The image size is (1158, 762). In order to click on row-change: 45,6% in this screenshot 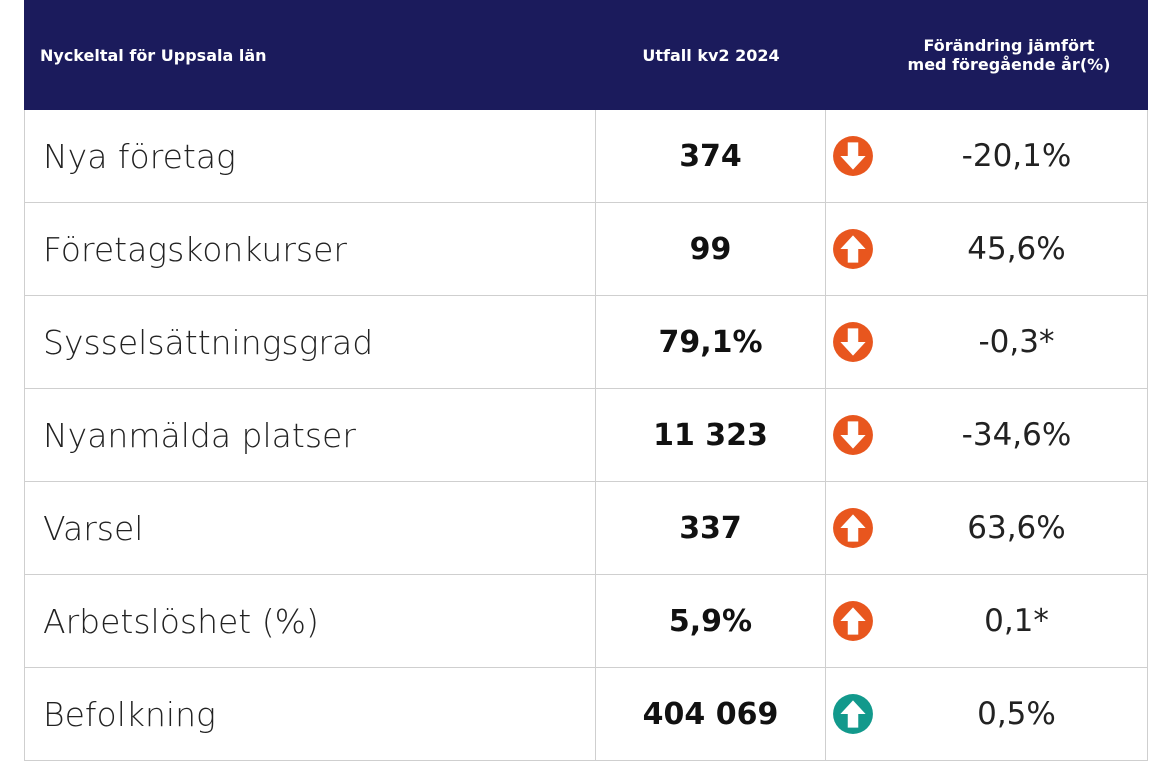, I will do `click(987, 249)`.